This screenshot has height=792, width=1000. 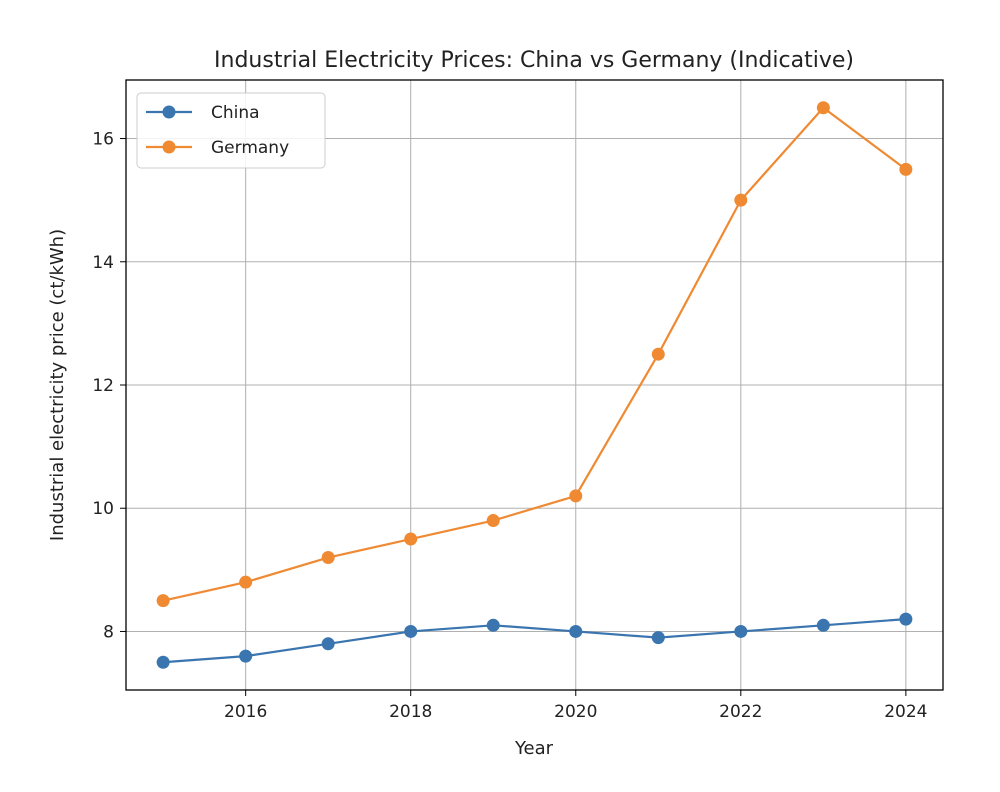 I want to click on y-axis-label: Industrial electricity price (ct/kWh), so click(x=57, y=385).